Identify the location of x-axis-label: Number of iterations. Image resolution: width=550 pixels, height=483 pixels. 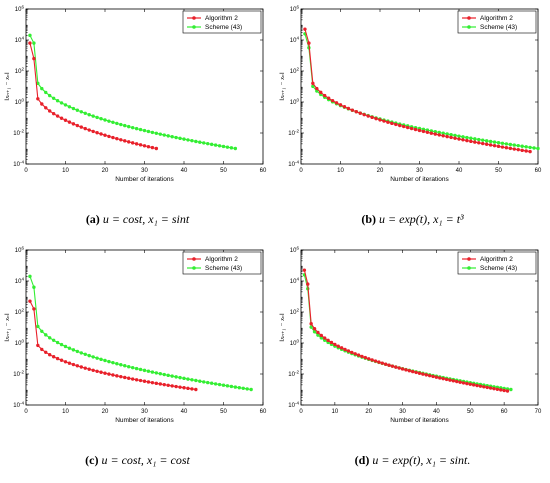
(419, 179).